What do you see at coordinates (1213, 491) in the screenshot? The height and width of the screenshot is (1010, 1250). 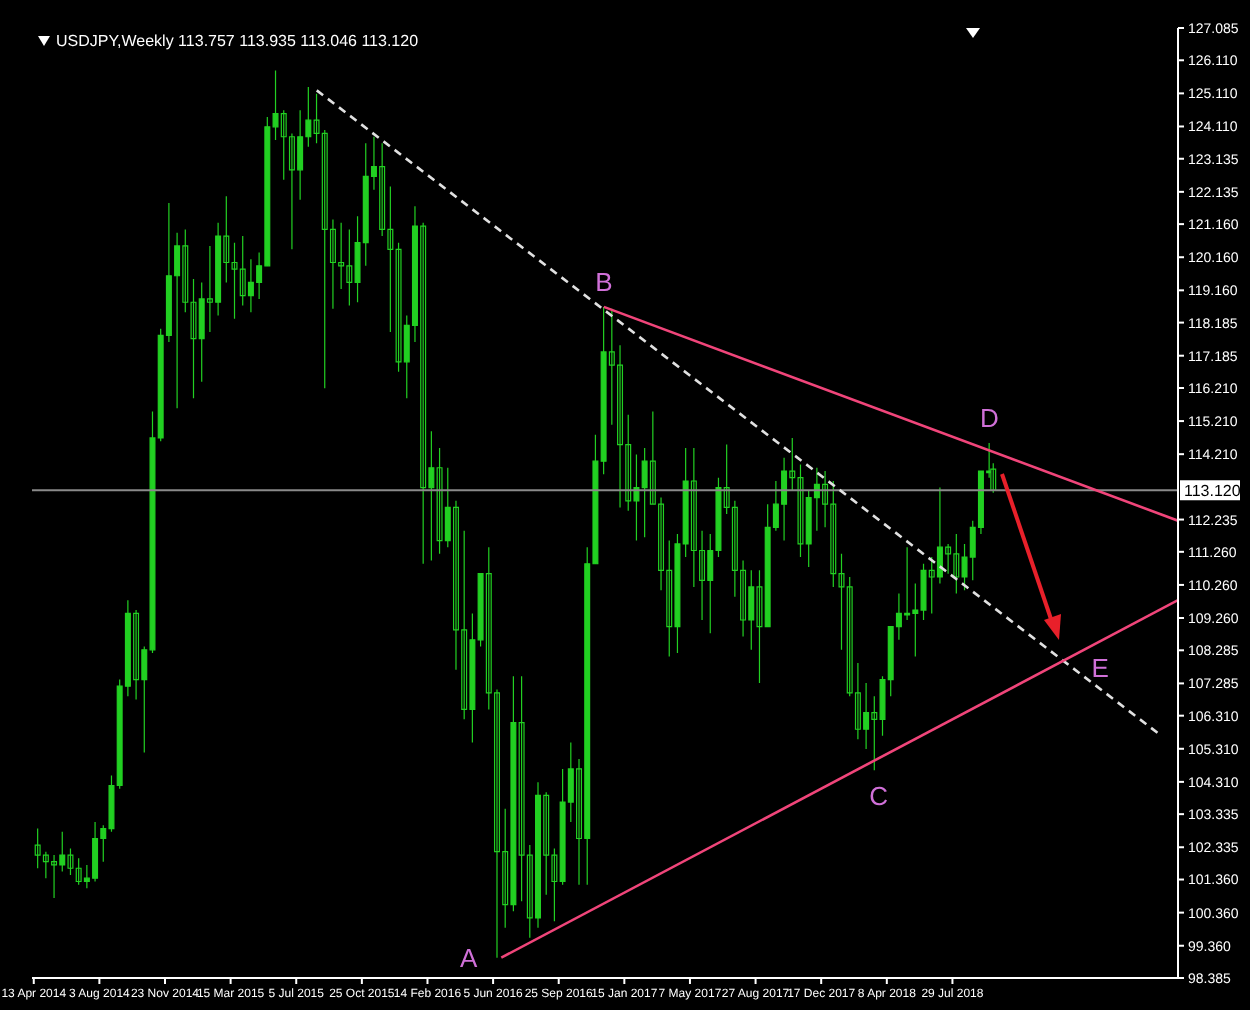 I see `ref-line-label: 113.120` at bounding box center [1213, 491].